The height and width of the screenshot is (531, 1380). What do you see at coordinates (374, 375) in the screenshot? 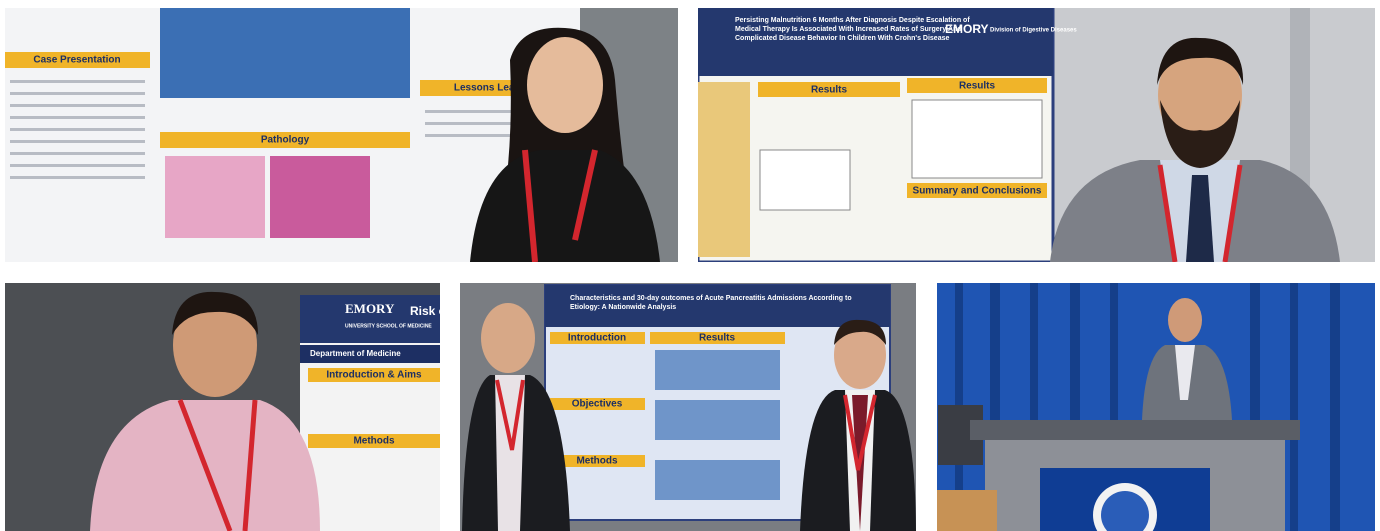
I see `heading: Introduction & Aims` at bounding box center [374, 375].